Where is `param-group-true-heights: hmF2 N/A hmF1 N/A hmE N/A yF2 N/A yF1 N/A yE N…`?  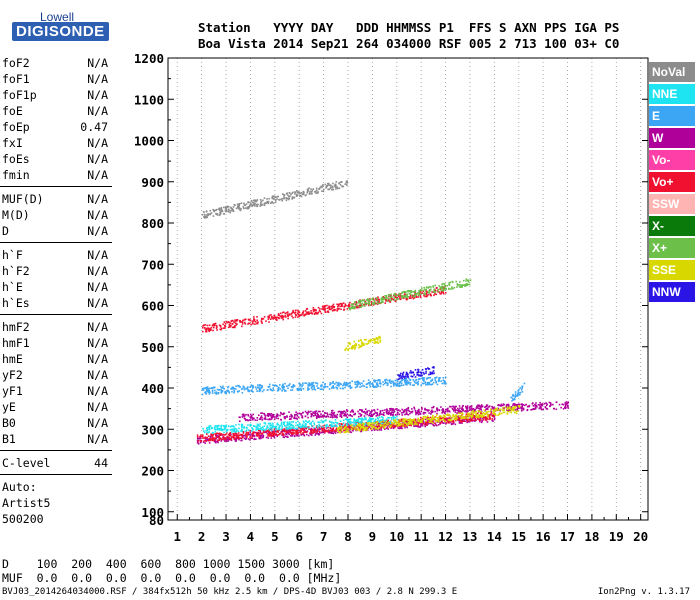 param-group-true-heights: hmF2 N/A hmF1 N/A hmE N/A yF2 N/A yF1 N/A yE N… is located at coordinates (56, 383).